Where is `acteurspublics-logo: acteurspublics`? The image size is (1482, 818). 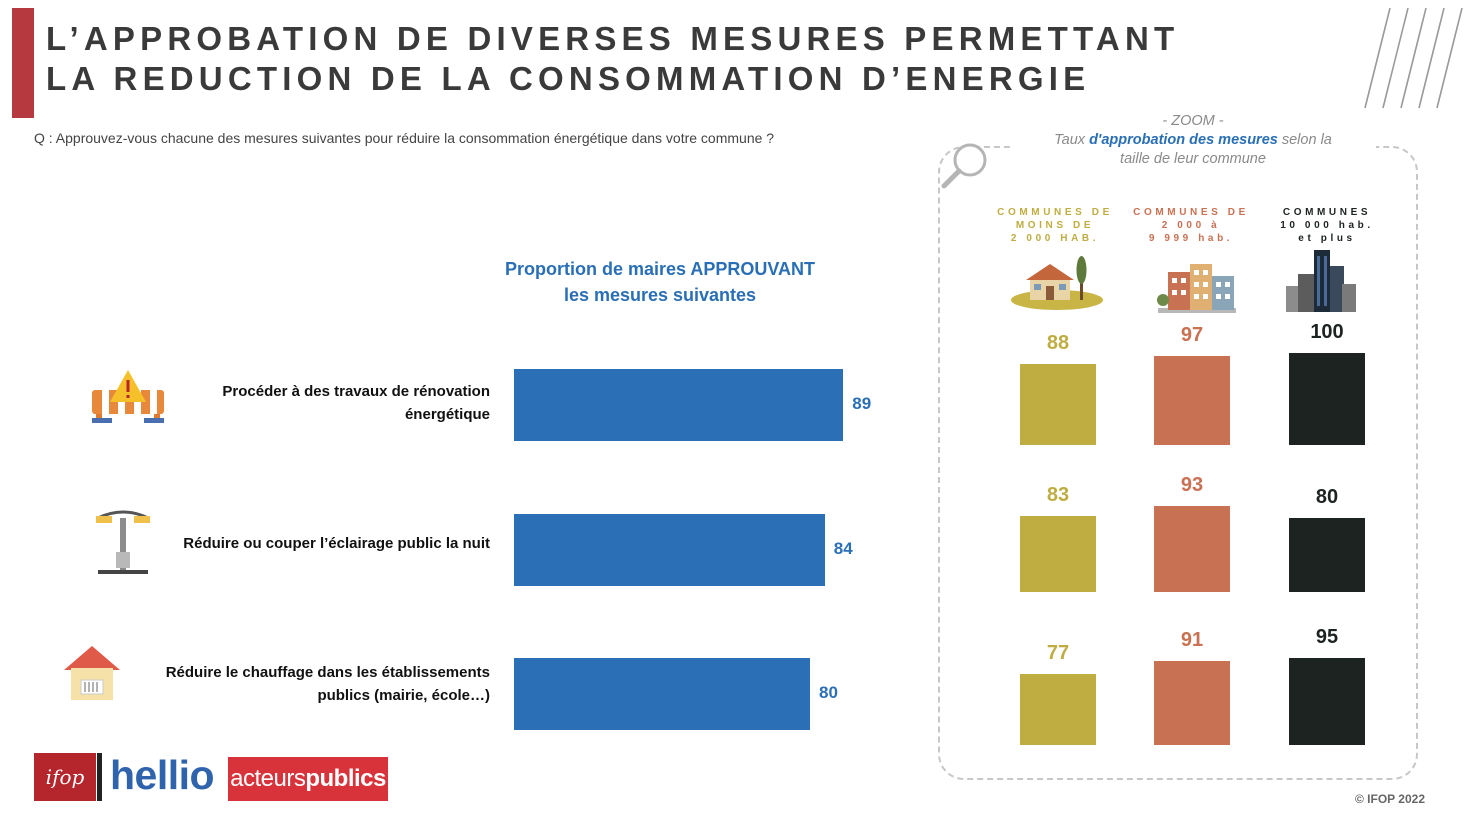 acteurspublics-logo: acteurspublics is located at coordinates (308, 779).